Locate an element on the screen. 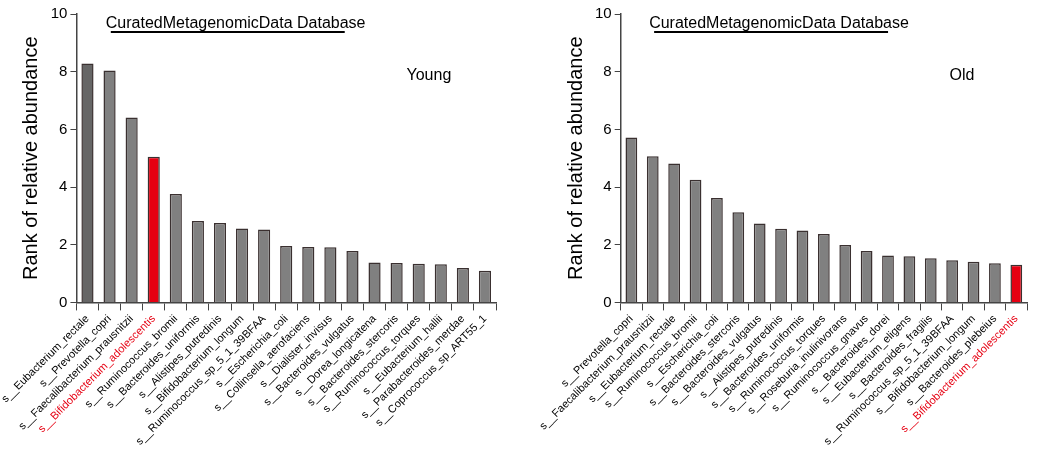 This screenshot has height=454, width=1041. annotation: Young is located at coordinates (429, 74).